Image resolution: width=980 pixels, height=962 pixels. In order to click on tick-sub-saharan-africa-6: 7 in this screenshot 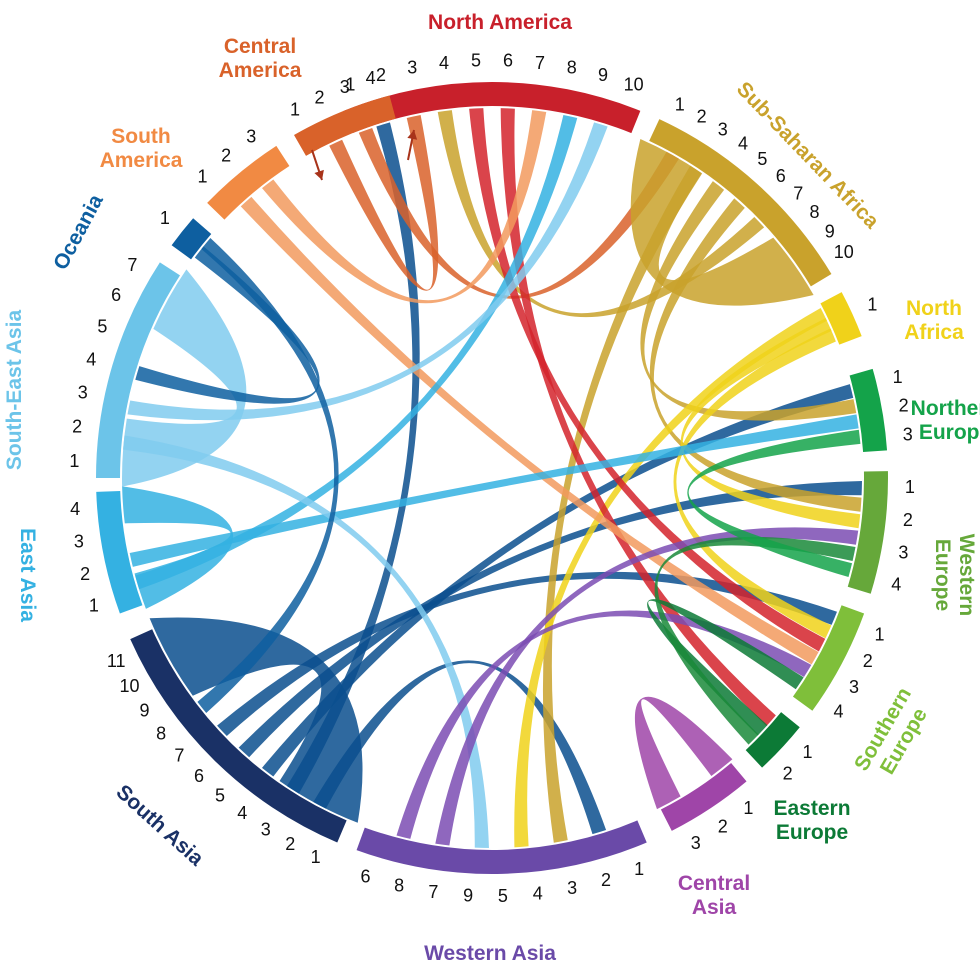, I will do `click(798, 193)`.